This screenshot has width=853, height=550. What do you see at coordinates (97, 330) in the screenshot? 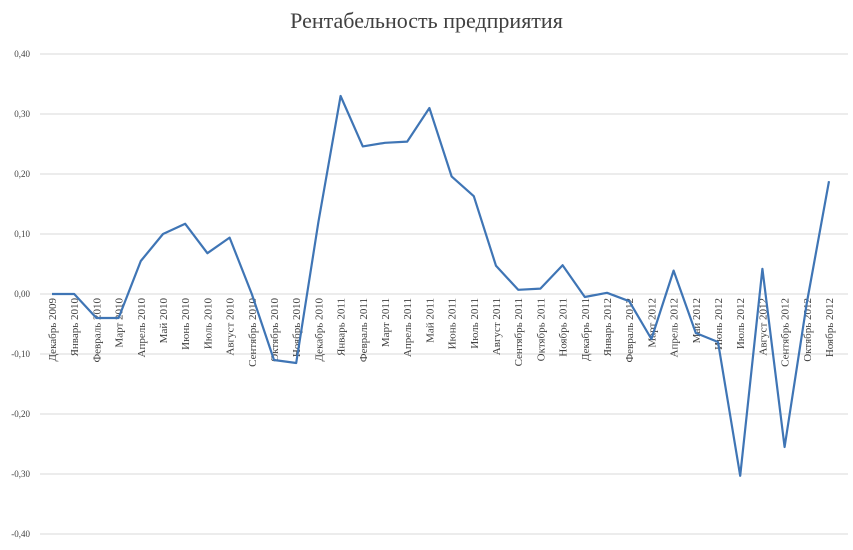
I see `x-tick-label: Февраль 2010` at bounding box center [97, 330].